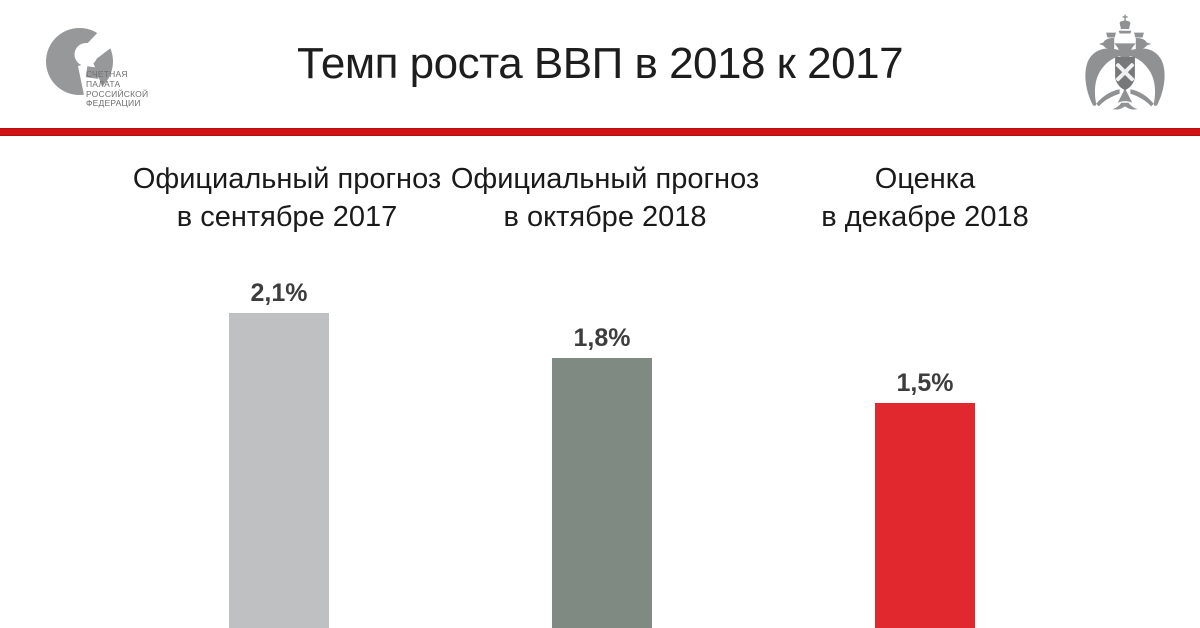 The width and height of the screenshot is (1200, 628). I want to click on category-label-line: в сентябре 2017, so click(287, 217).